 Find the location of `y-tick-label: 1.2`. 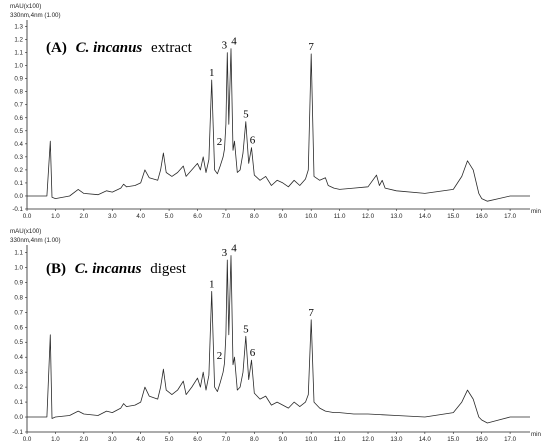

y-tick-label: 1.2 is located at coordinates (18, 40).